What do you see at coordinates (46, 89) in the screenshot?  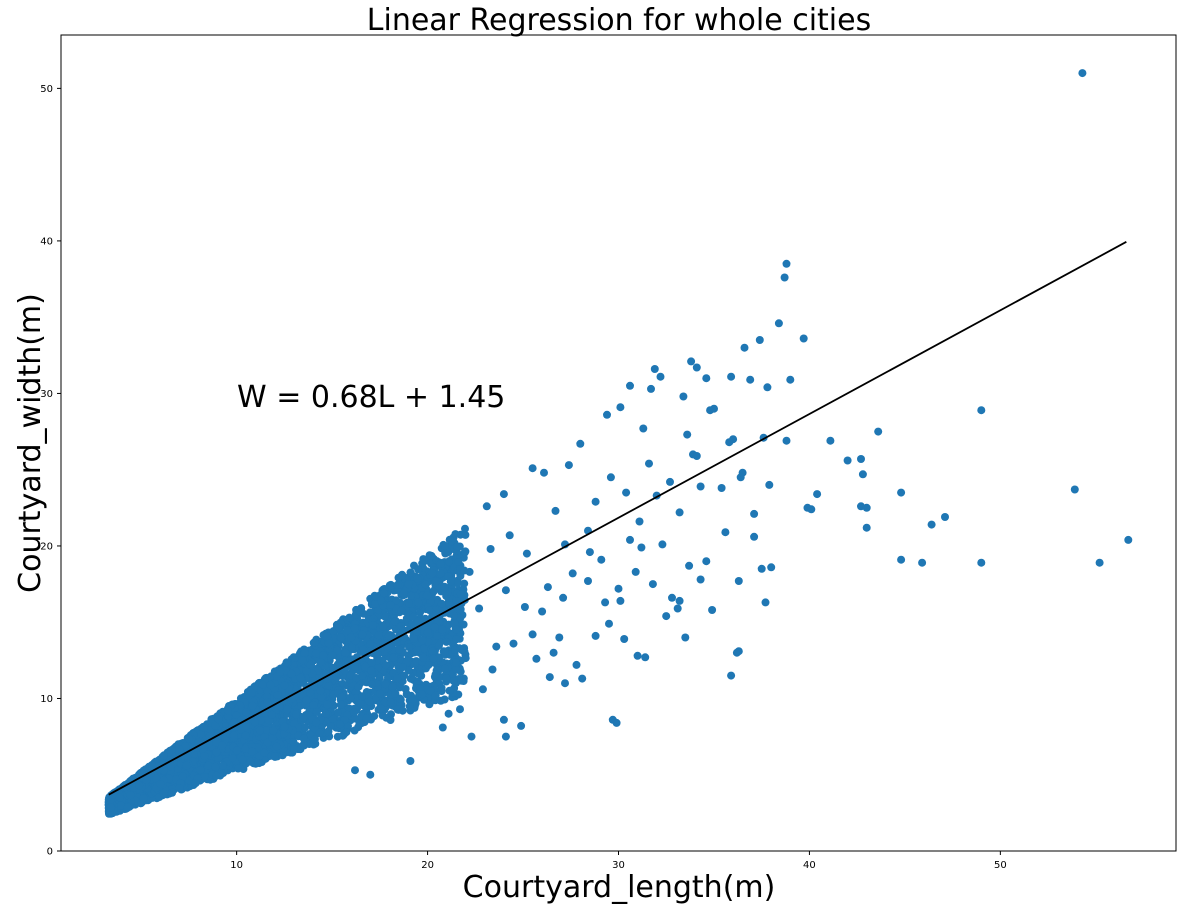 I see `y-tick-label: 50` at bounding box center [46, 89].